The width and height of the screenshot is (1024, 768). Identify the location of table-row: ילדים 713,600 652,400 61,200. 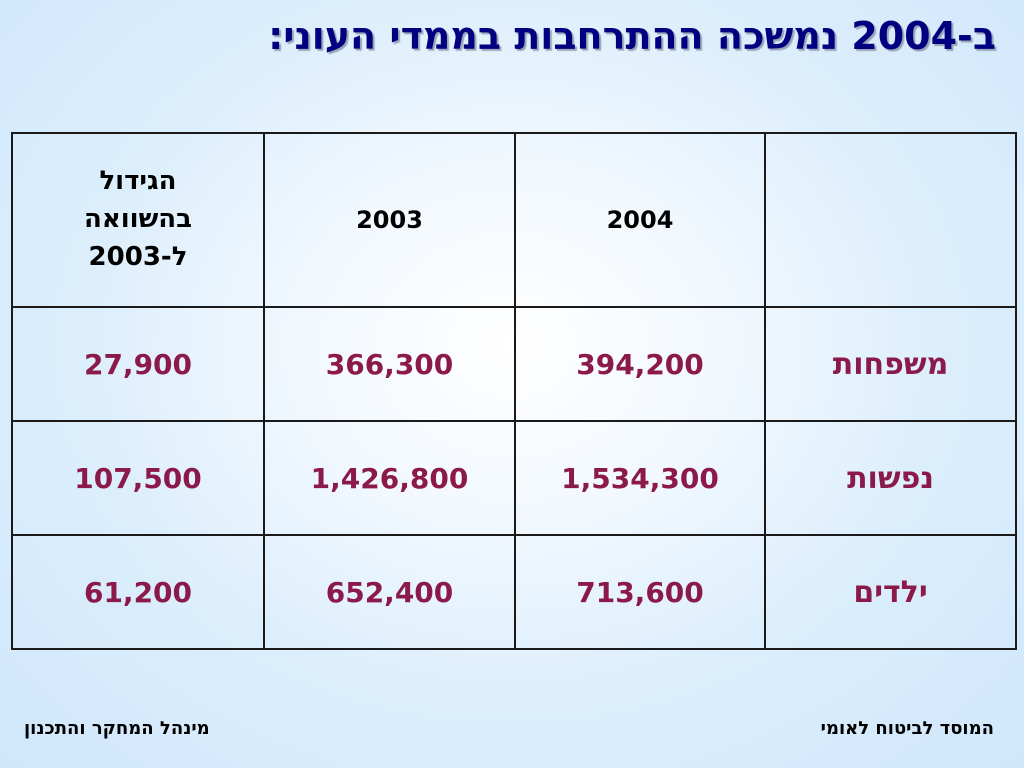
(514, 592).